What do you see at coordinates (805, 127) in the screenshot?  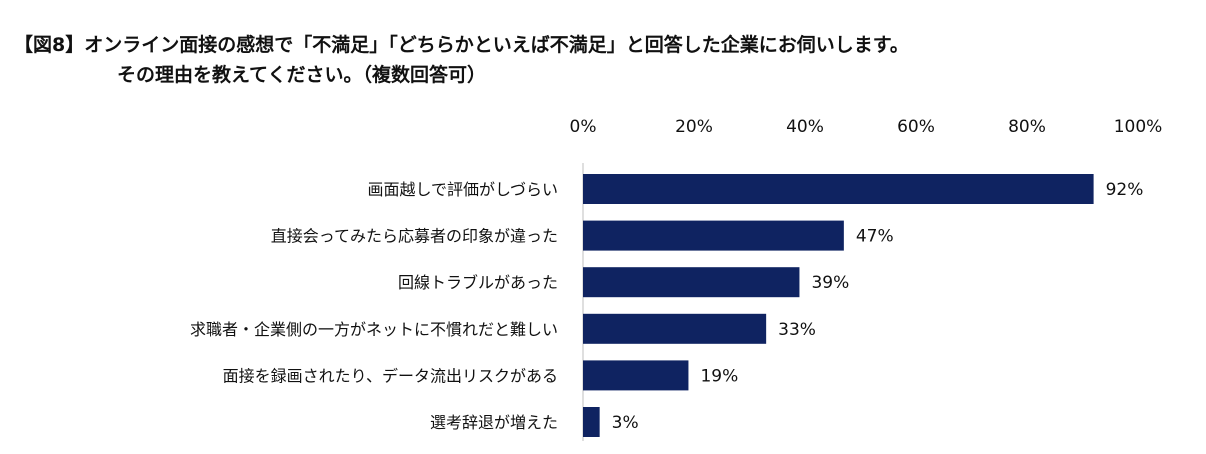 I see `x-tick-label: 40%` at bounding box center [805, 127].